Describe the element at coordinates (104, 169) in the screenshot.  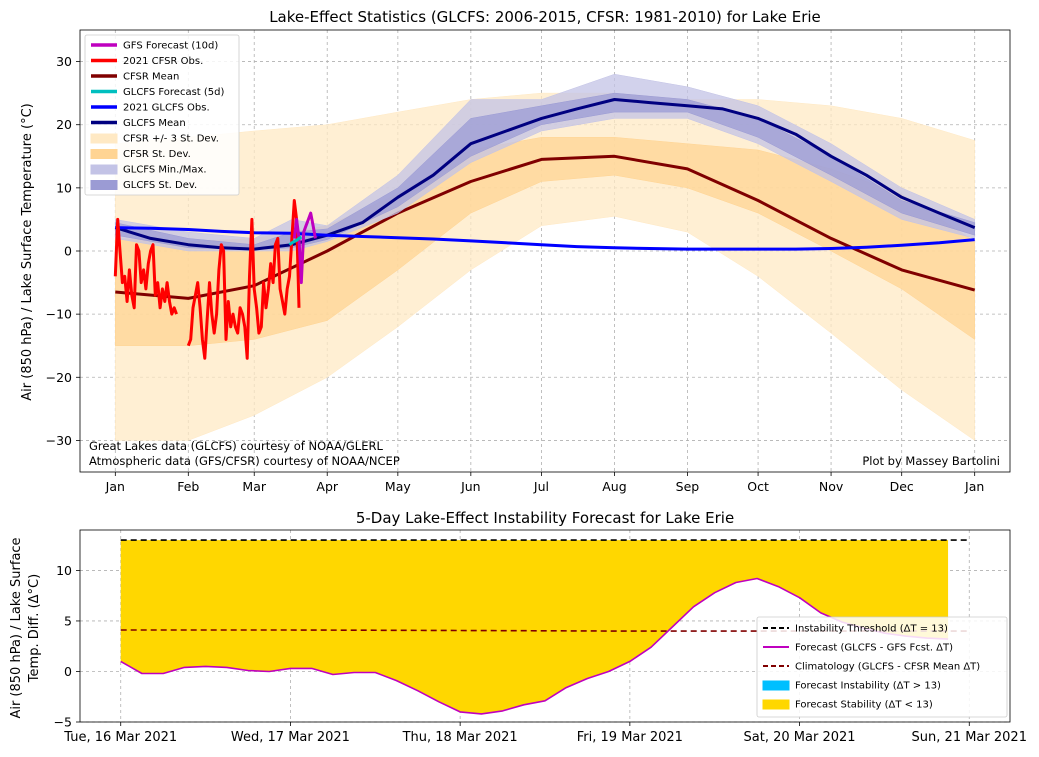
I see `legend-swatch-glcfs-min-max` at that location.